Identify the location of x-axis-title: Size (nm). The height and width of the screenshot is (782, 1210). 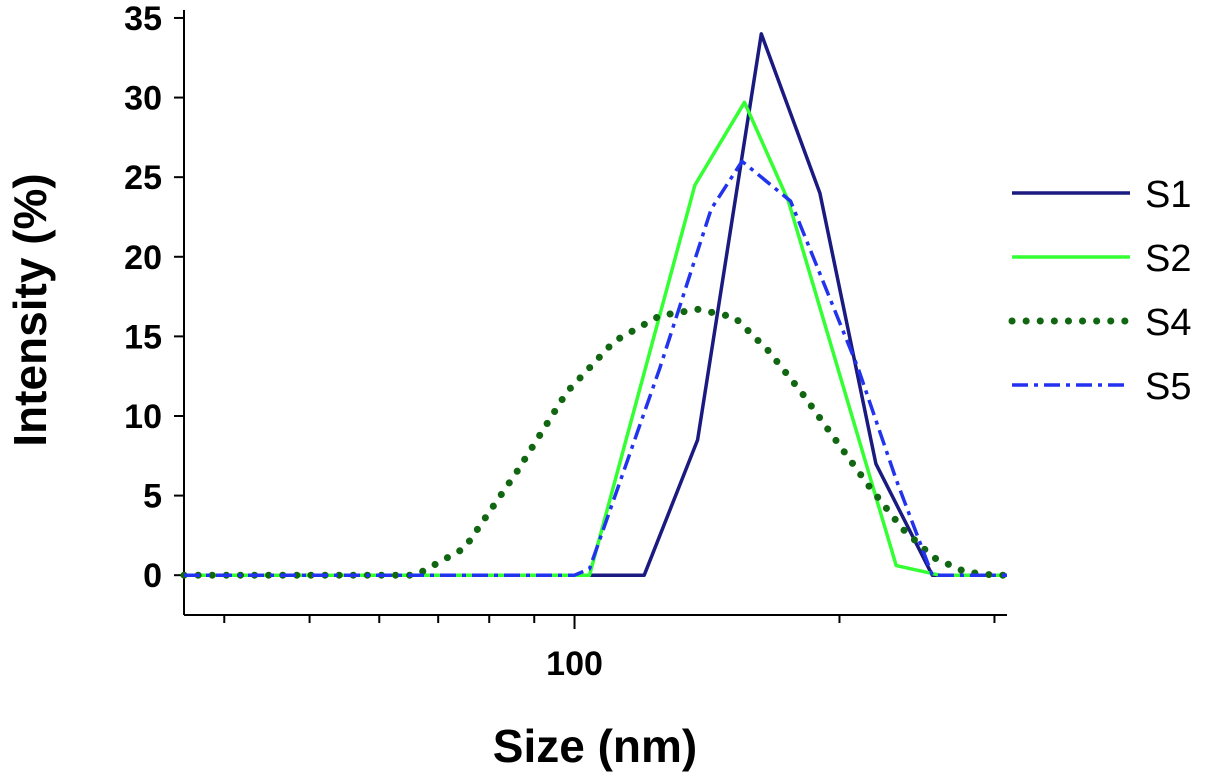
(595, 746).